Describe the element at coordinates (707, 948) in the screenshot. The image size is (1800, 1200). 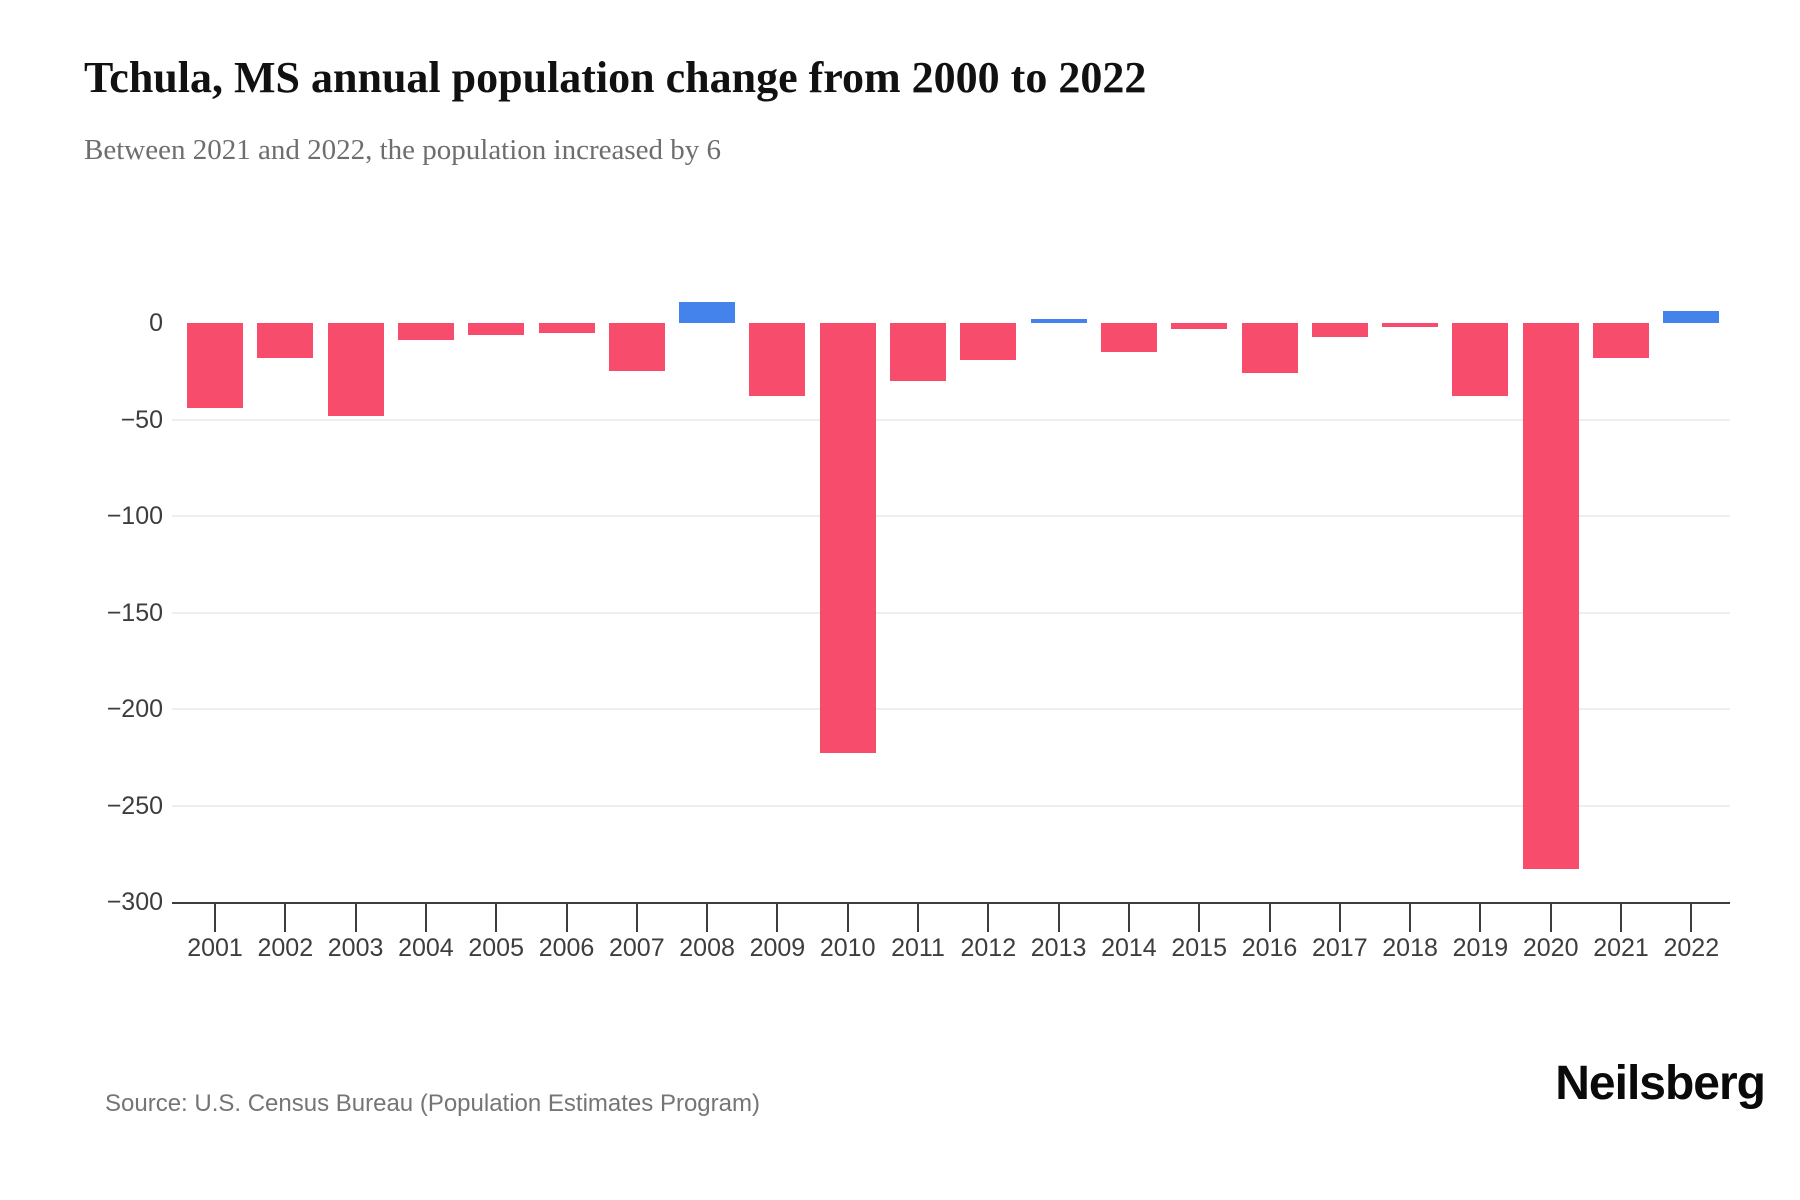
I see `x-axis-year-label: 2008` at that location.